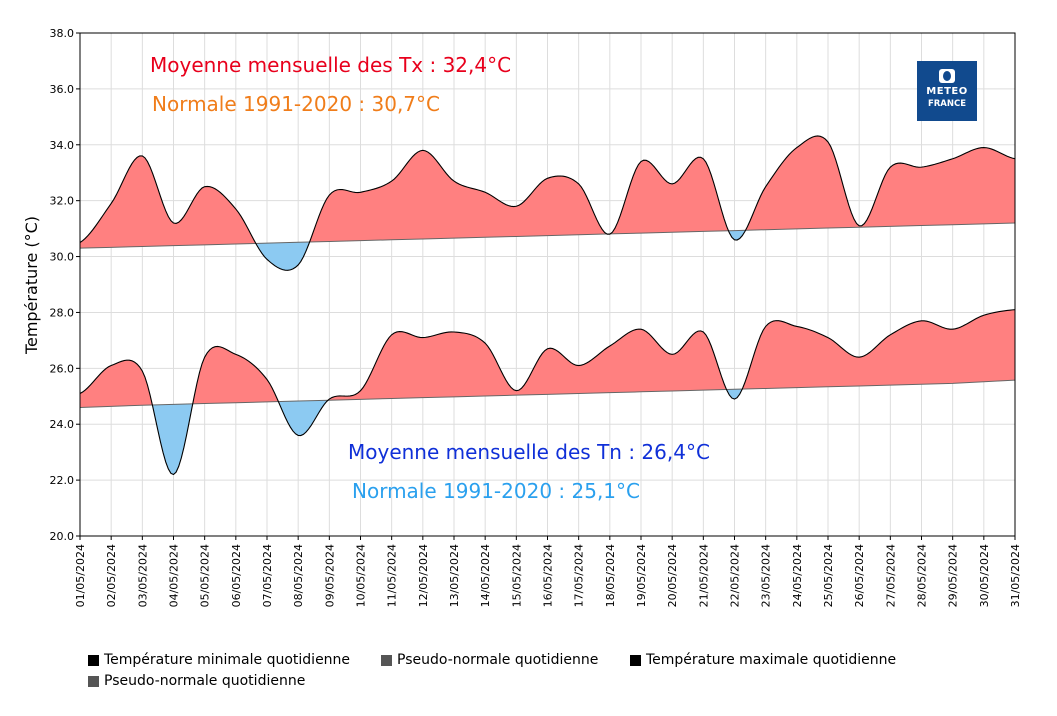 The width and height of the screenshot is (1057, 716). What do you see at coordinates (267, 575) in the screenshot?
I see `x-tick-label: 07/05/2024` at bounding box center [267, 575].